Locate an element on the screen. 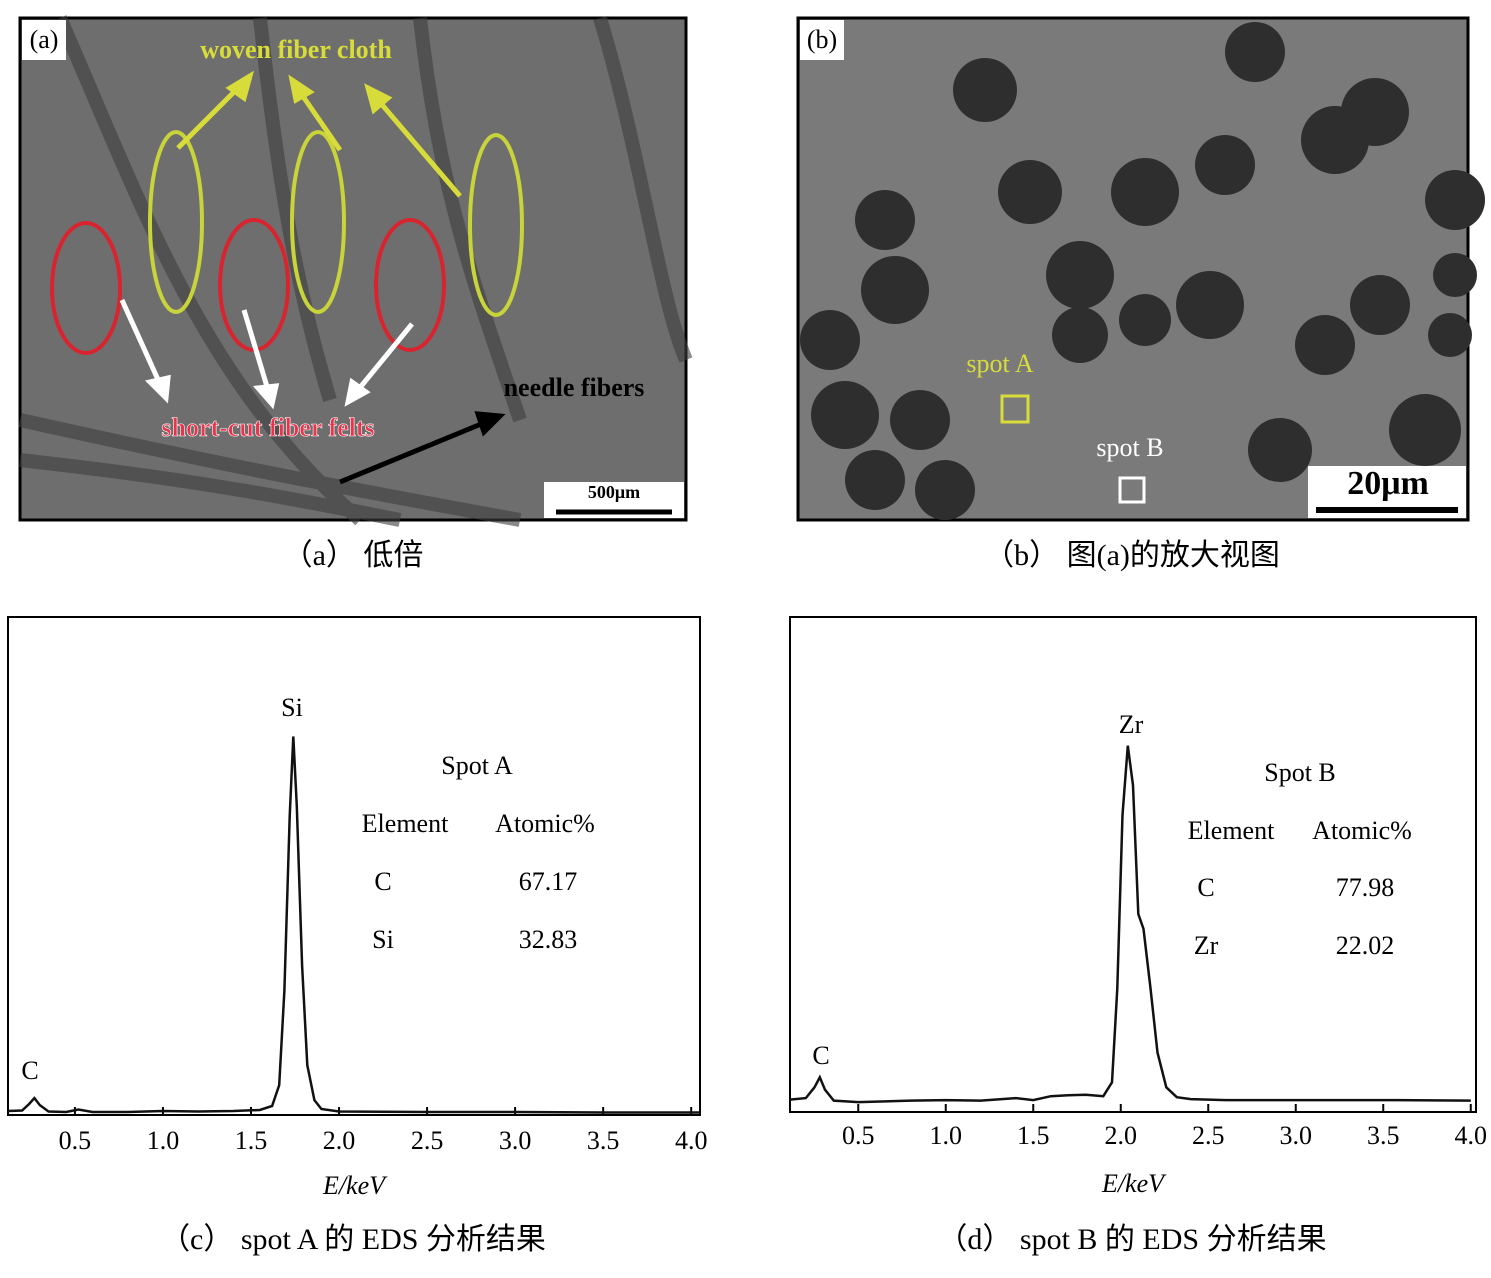  caption: （d） spot B 的 EDS 分析结果 is located at coordinates (1131, 1239).